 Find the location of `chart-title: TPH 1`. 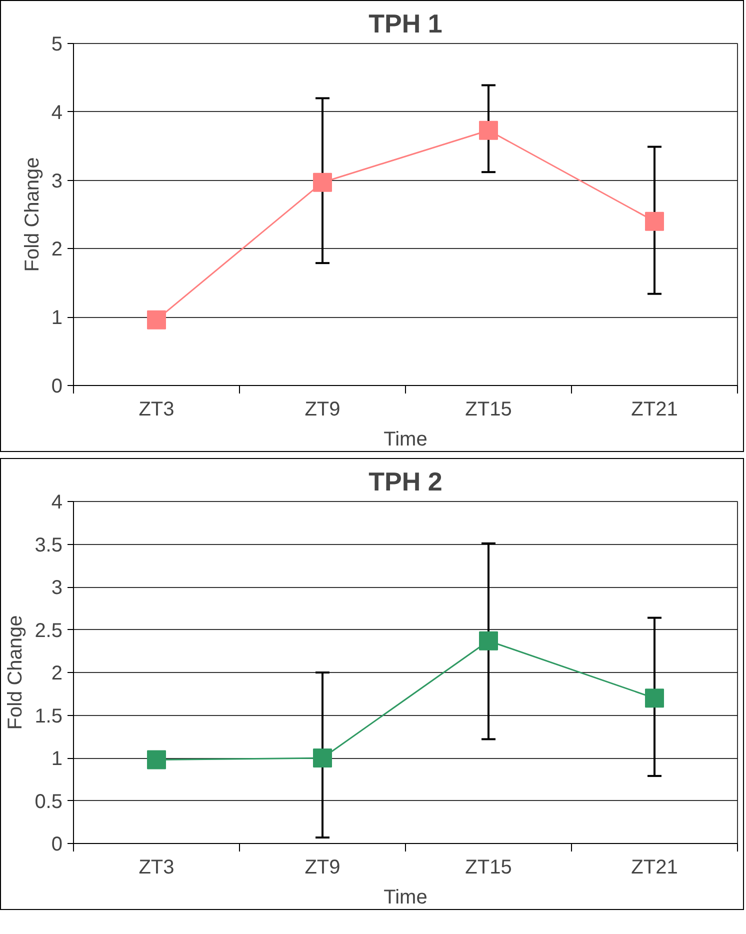

chart-title: TPH 1 is located at coordinates (405, 23).